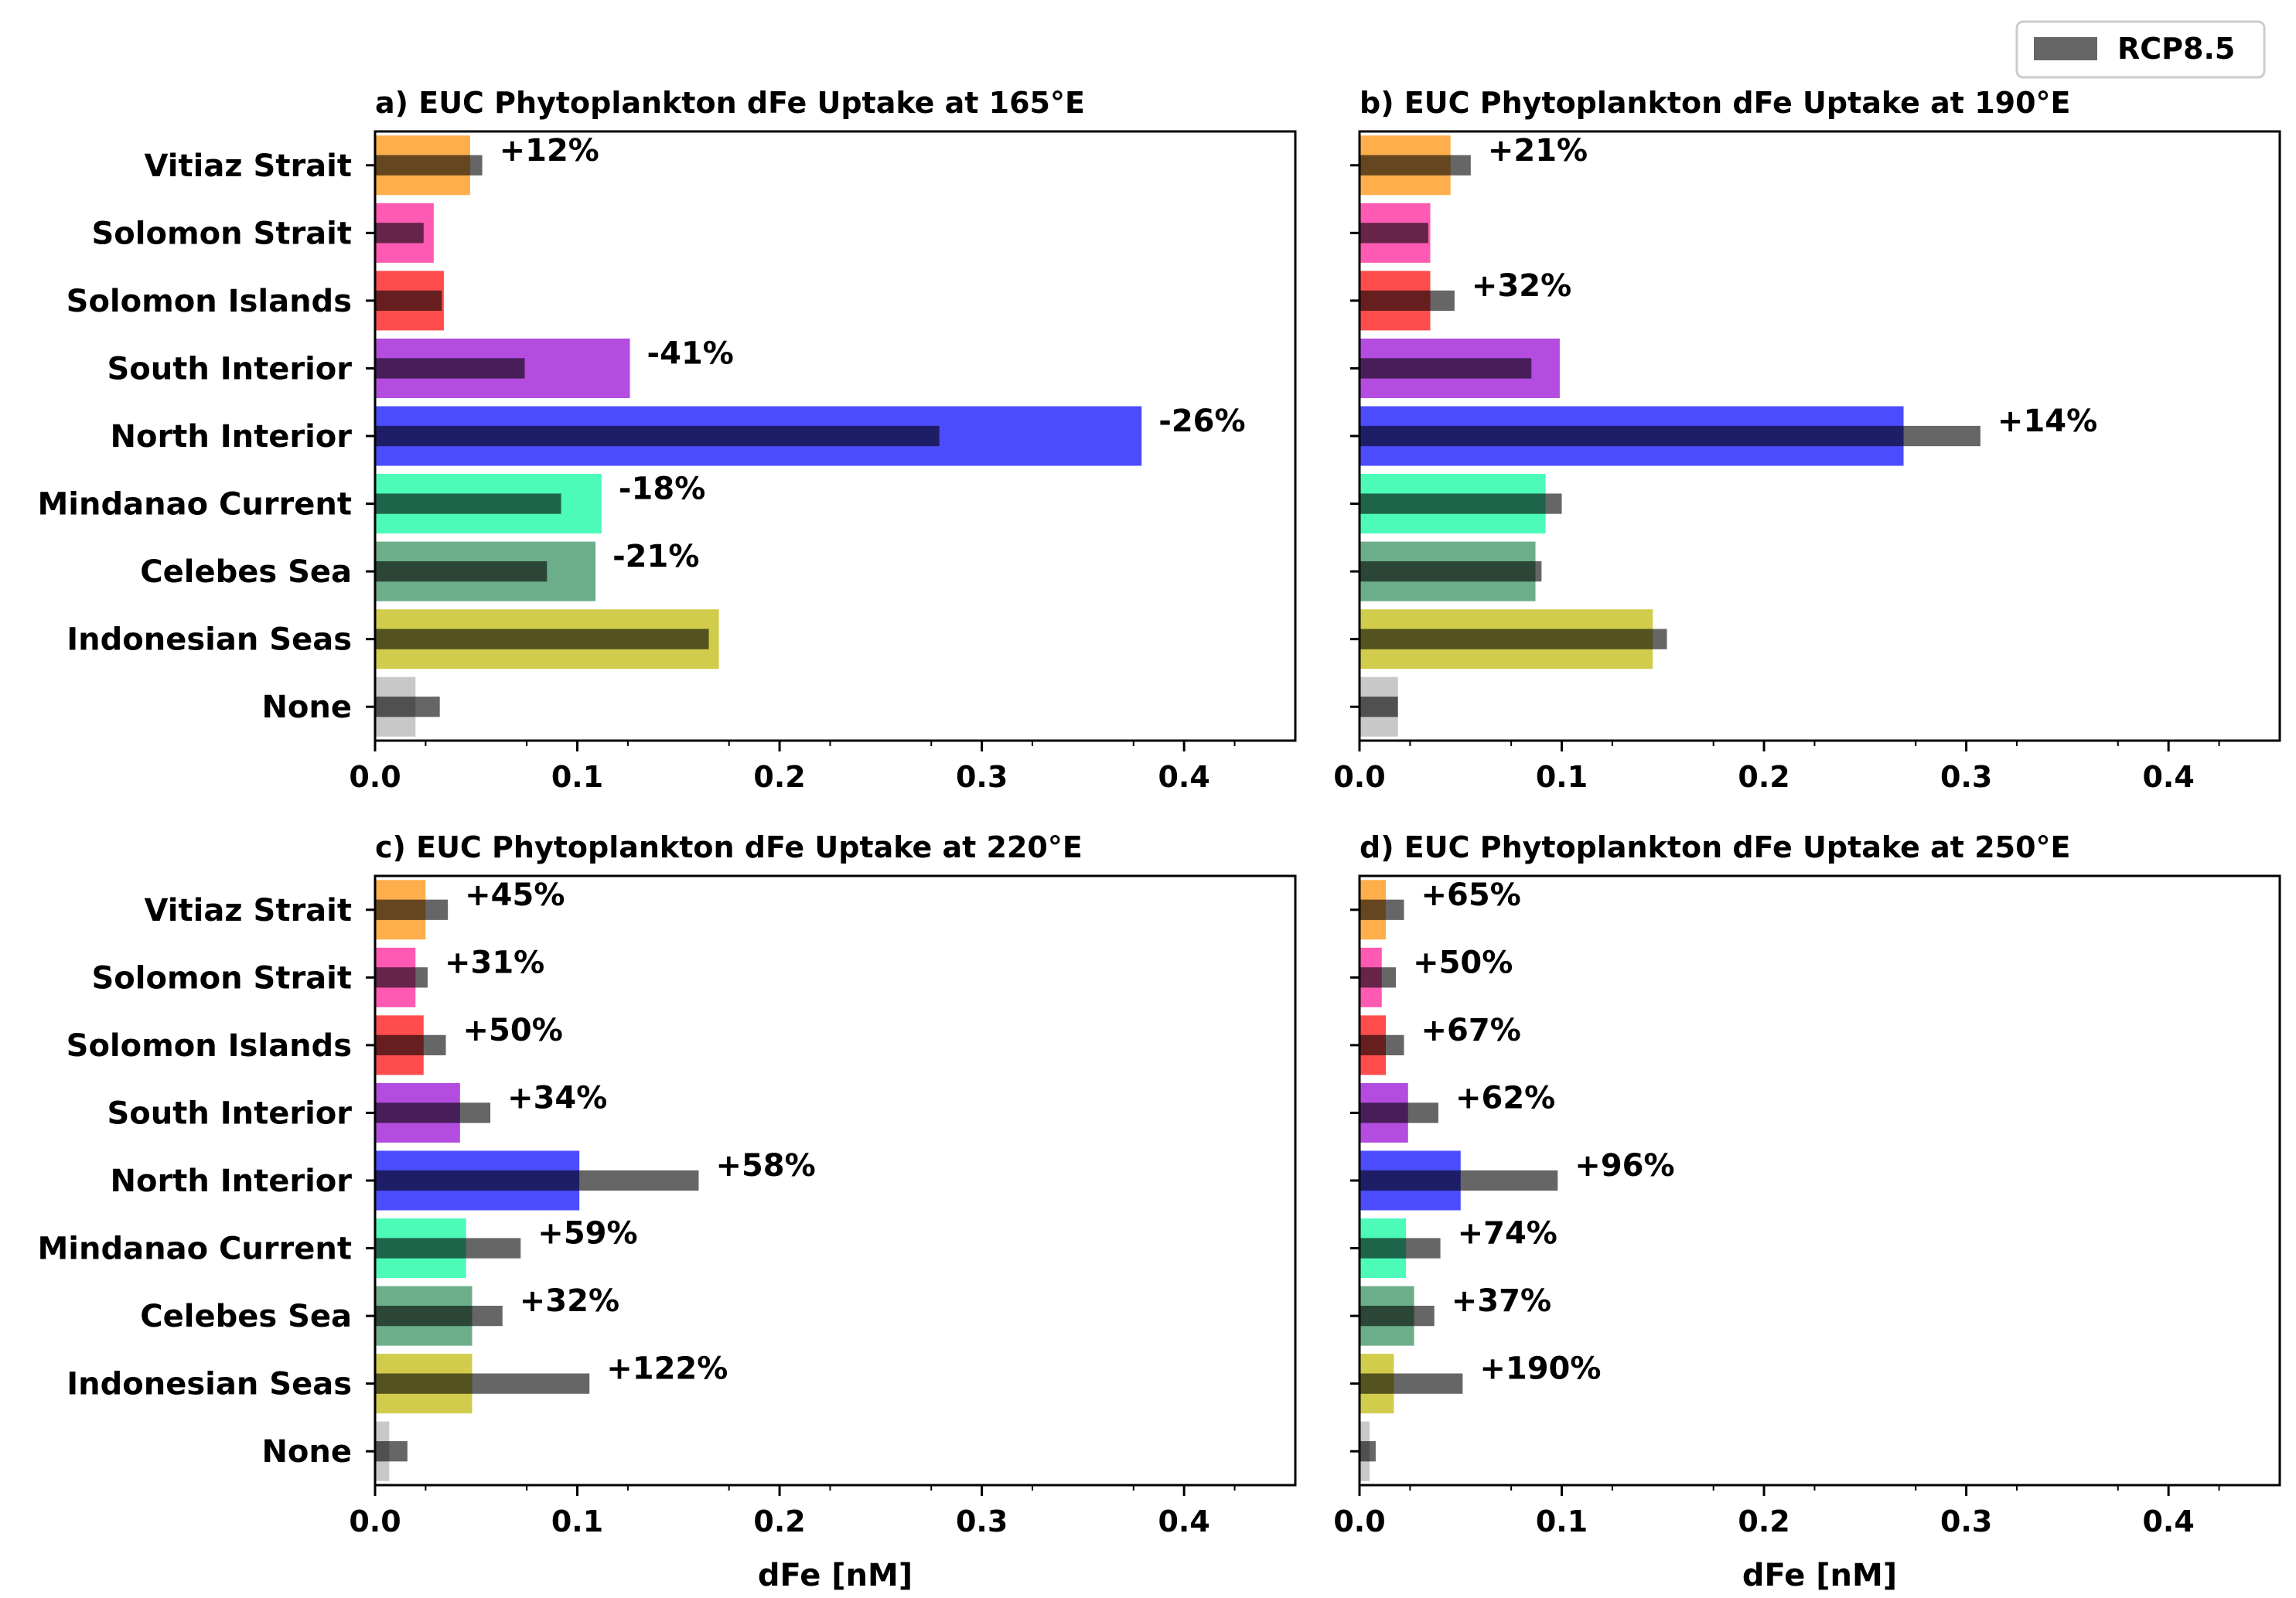  What do you see at coordinates (730, 103) in the screenshot?
I see `panel-title: a) EUC Phytoplankton dFe Uptake at 165°E` at bounding box center [730, 103].